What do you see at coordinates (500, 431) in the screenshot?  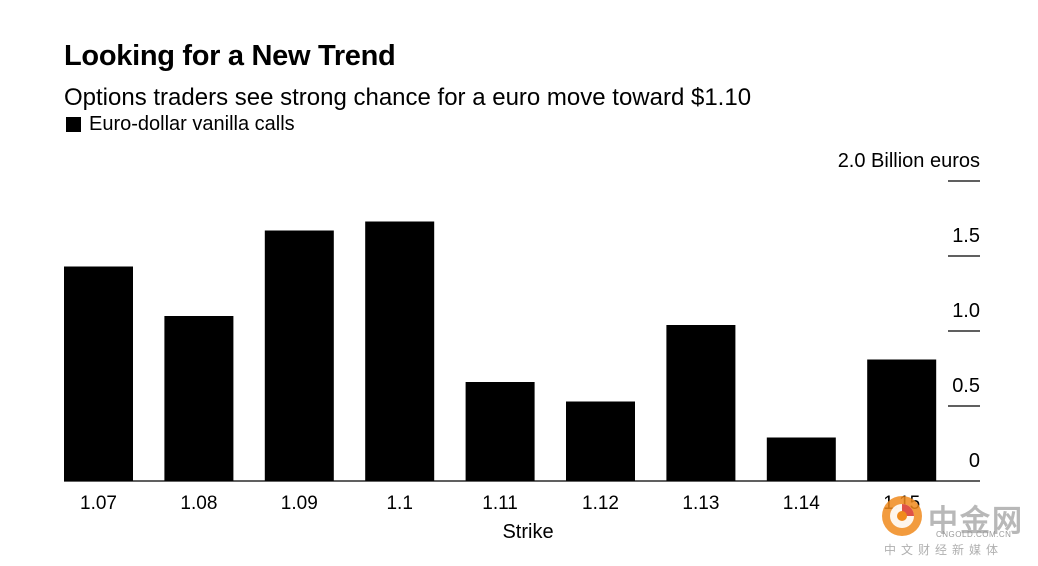 I see `bar-1.11` at bounding box center [500, 431].